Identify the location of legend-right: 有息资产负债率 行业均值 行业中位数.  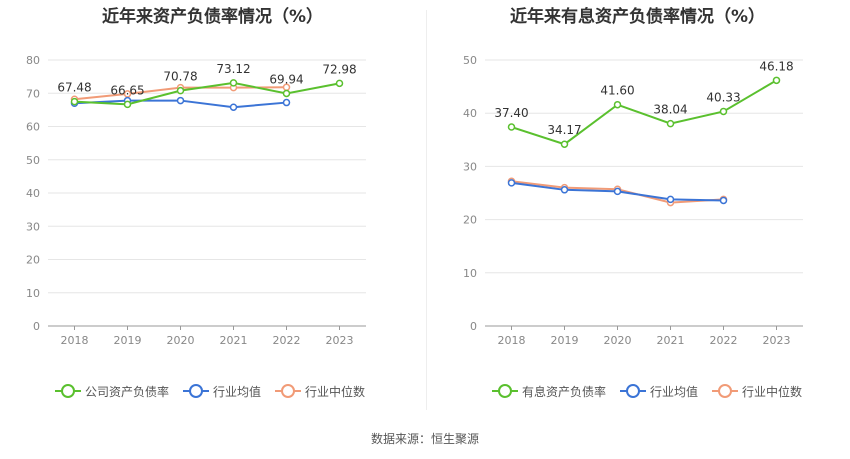
(654, 391).